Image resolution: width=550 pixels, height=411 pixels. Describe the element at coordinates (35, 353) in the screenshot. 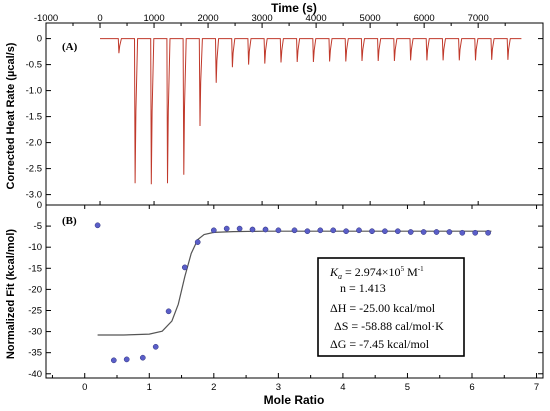

I see `panel-b-y-tick-label: -35` at that location.